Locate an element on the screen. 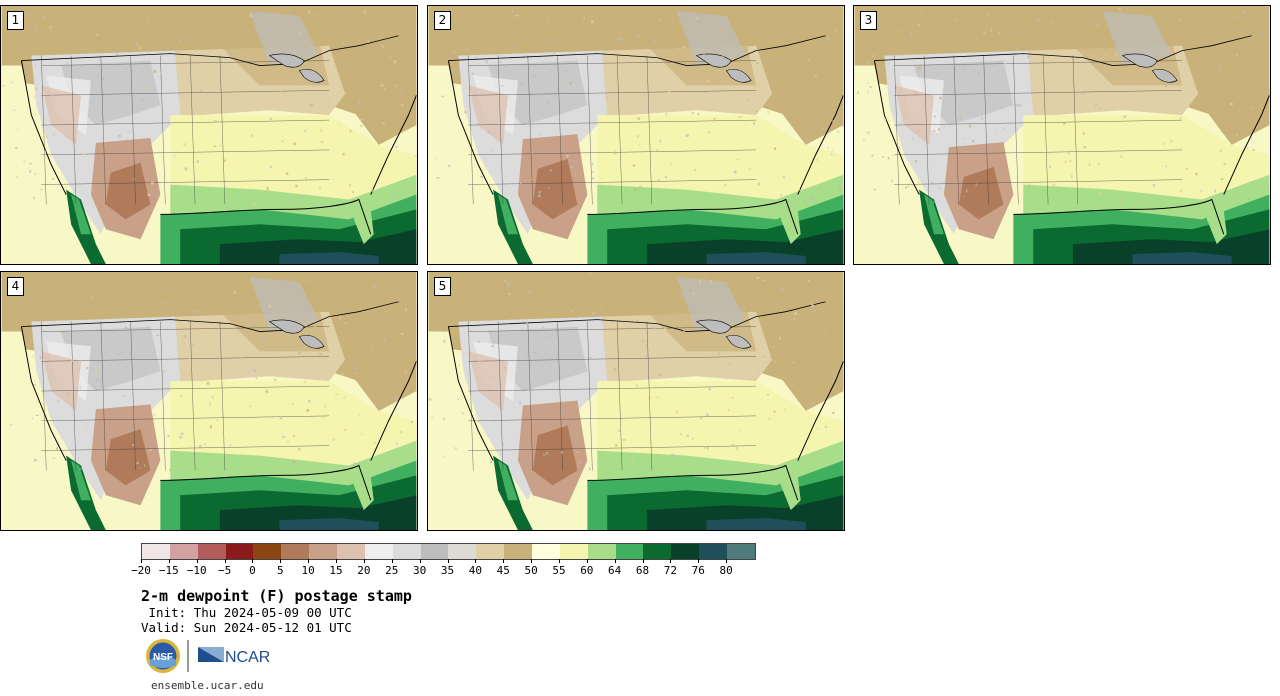 The height and width of the screenshot is (696, 1280). colorbar-tick-label: 25 is located at coordinates (392, 570).